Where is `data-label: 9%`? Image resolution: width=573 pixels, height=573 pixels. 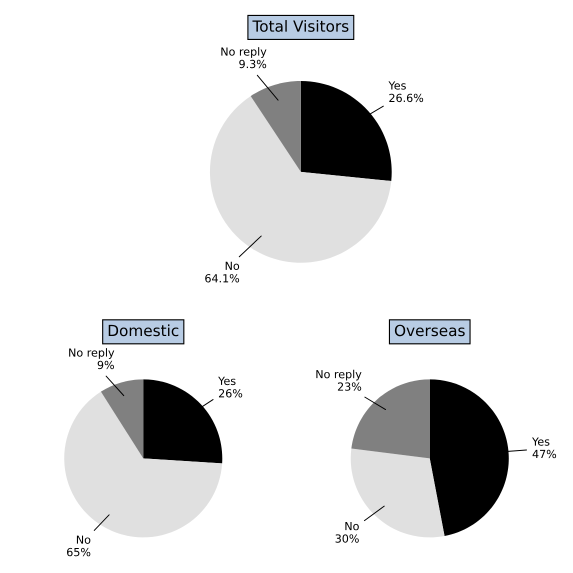
data-label: 9% is located at coordinates (106, 365).